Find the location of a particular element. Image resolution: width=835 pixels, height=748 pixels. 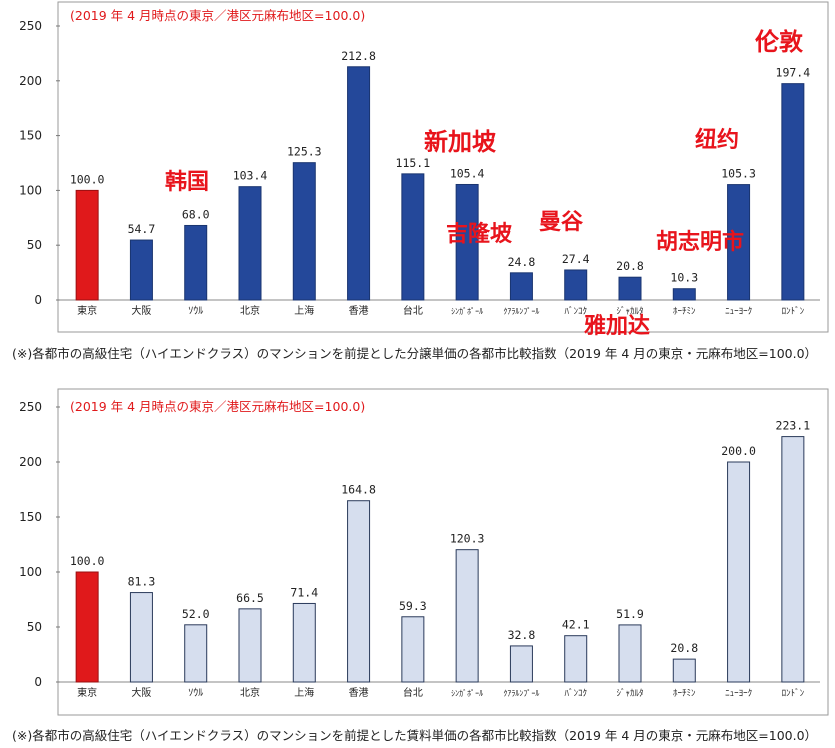

bar-value-label: 32.8 is located at coordinates (522, 635).